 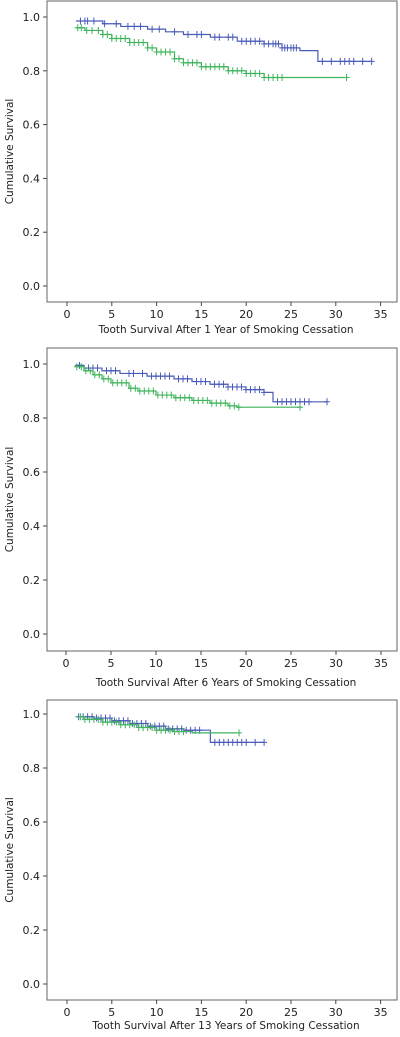 What do you see at coordinates (246, 314) in the screenshot?
I see `x-tick-label: 20` at bounding box center [246, 314].